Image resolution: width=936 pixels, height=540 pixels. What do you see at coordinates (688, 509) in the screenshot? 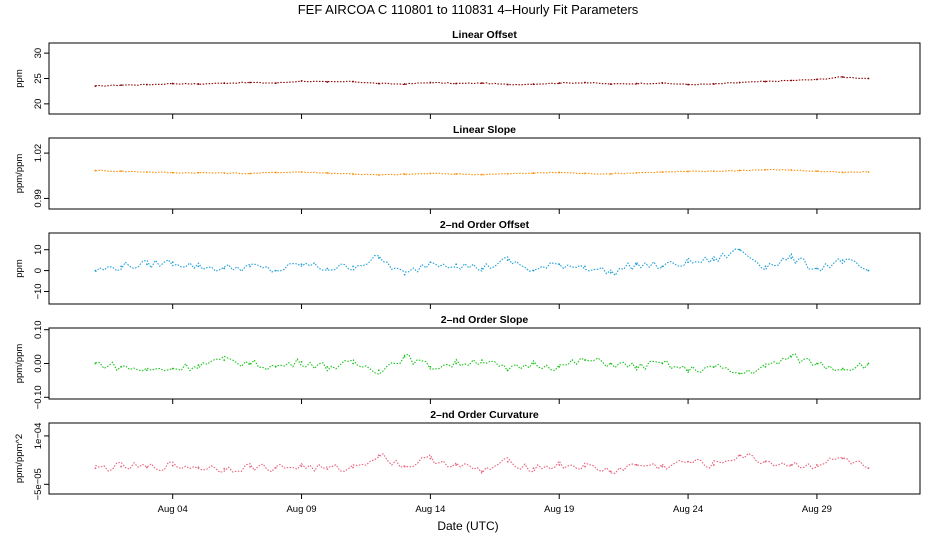
I see `x-tick-label: Aug 24` at bounding box center [688, 509].